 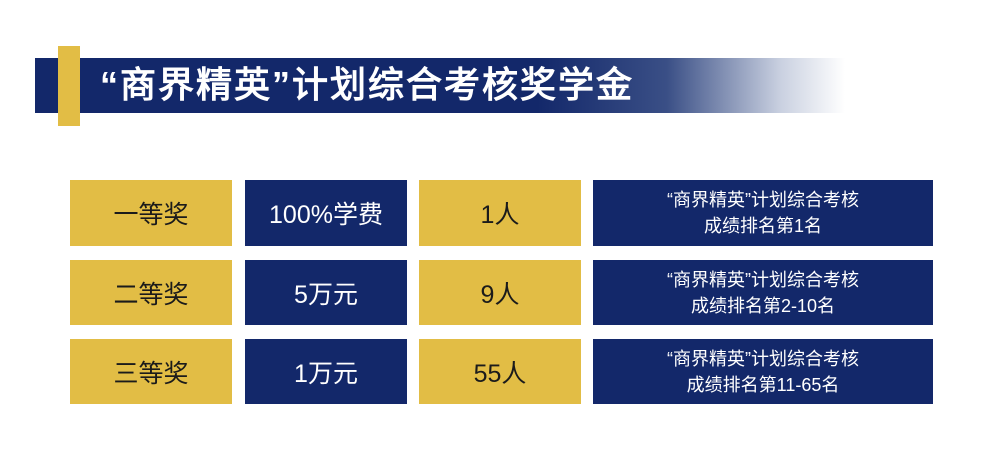 I want to click on title-banner, so click(x=440, y=85).